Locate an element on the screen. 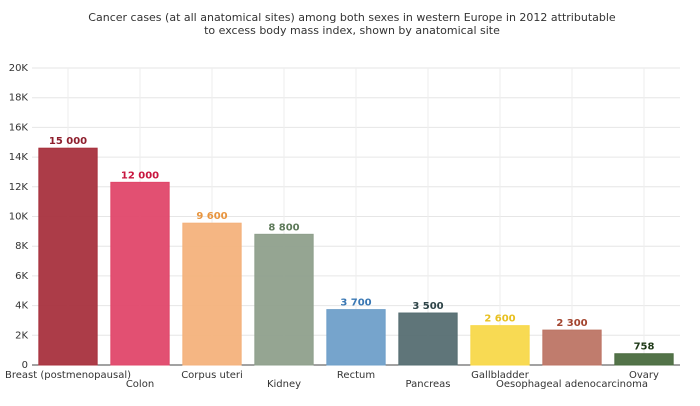  y-tick-label: 2K is located at coordinates (21, 335).